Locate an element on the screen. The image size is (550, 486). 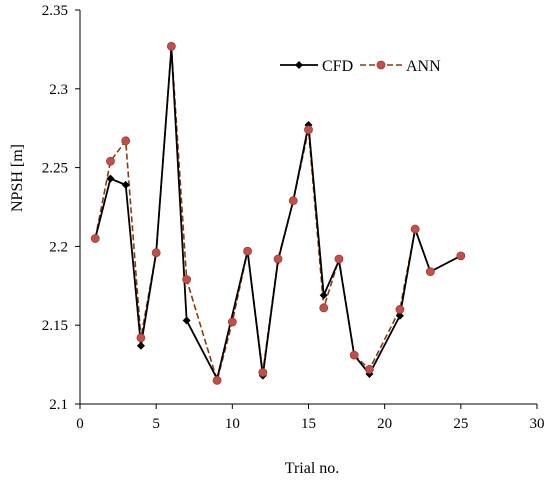
x-axis-title: Trial no. is located at coordinates (312, 468).